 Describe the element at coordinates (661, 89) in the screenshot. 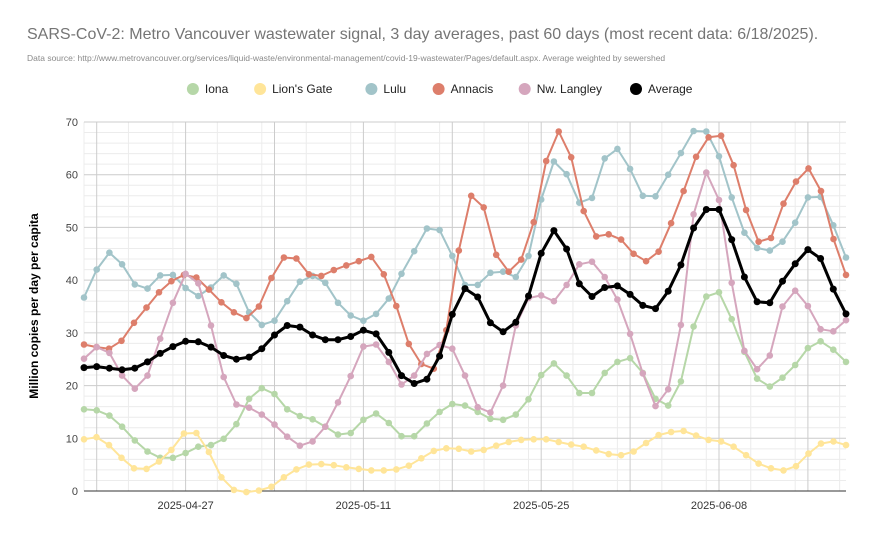

I see `legend-entry: Average` at that location.